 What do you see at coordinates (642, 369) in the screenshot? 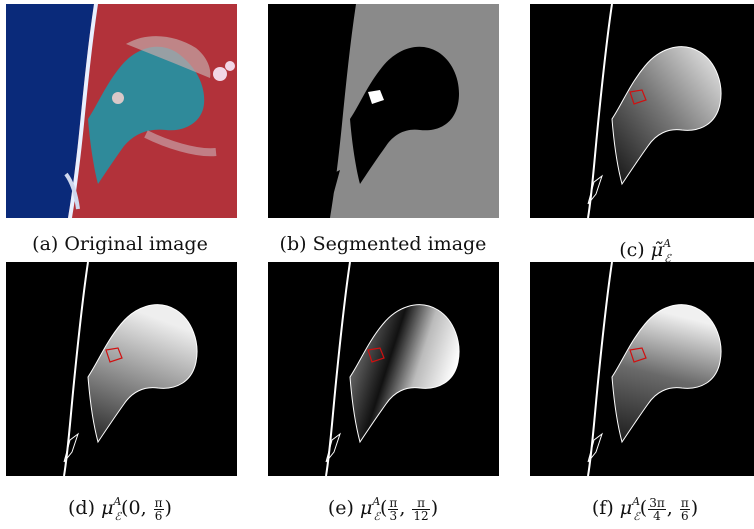
I see `membership-map-f` at bounding box center [642, 369].